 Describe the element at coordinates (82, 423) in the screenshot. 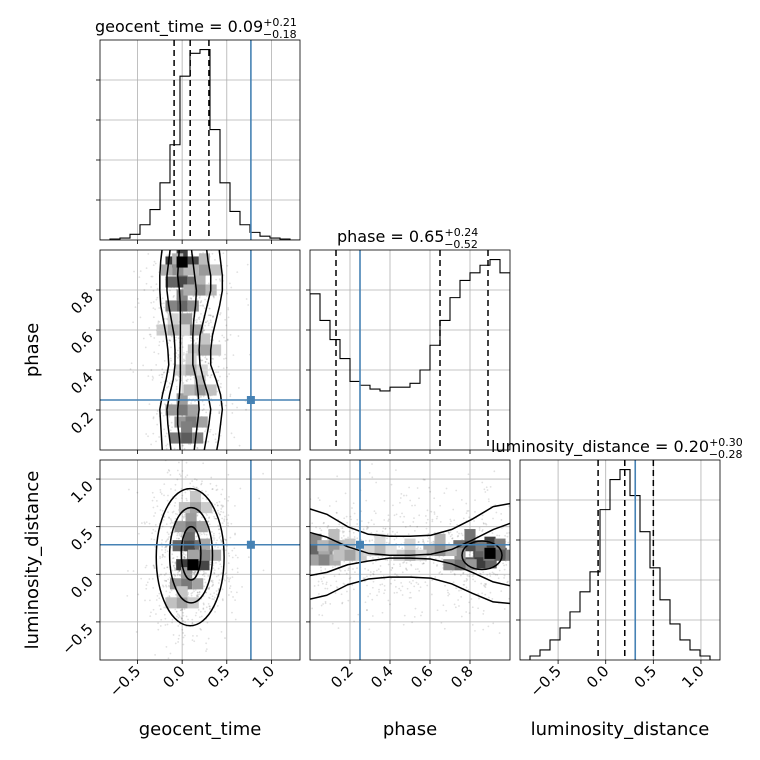

I see `y-tick-label: 0.2` at that location.